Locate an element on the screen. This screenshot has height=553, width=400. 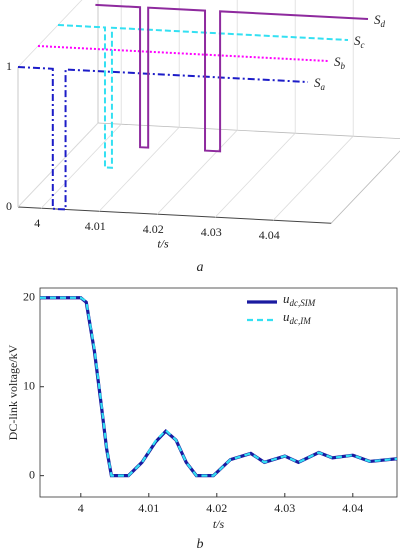
y-tick-label: 20 is located at coordinates (29, 297).